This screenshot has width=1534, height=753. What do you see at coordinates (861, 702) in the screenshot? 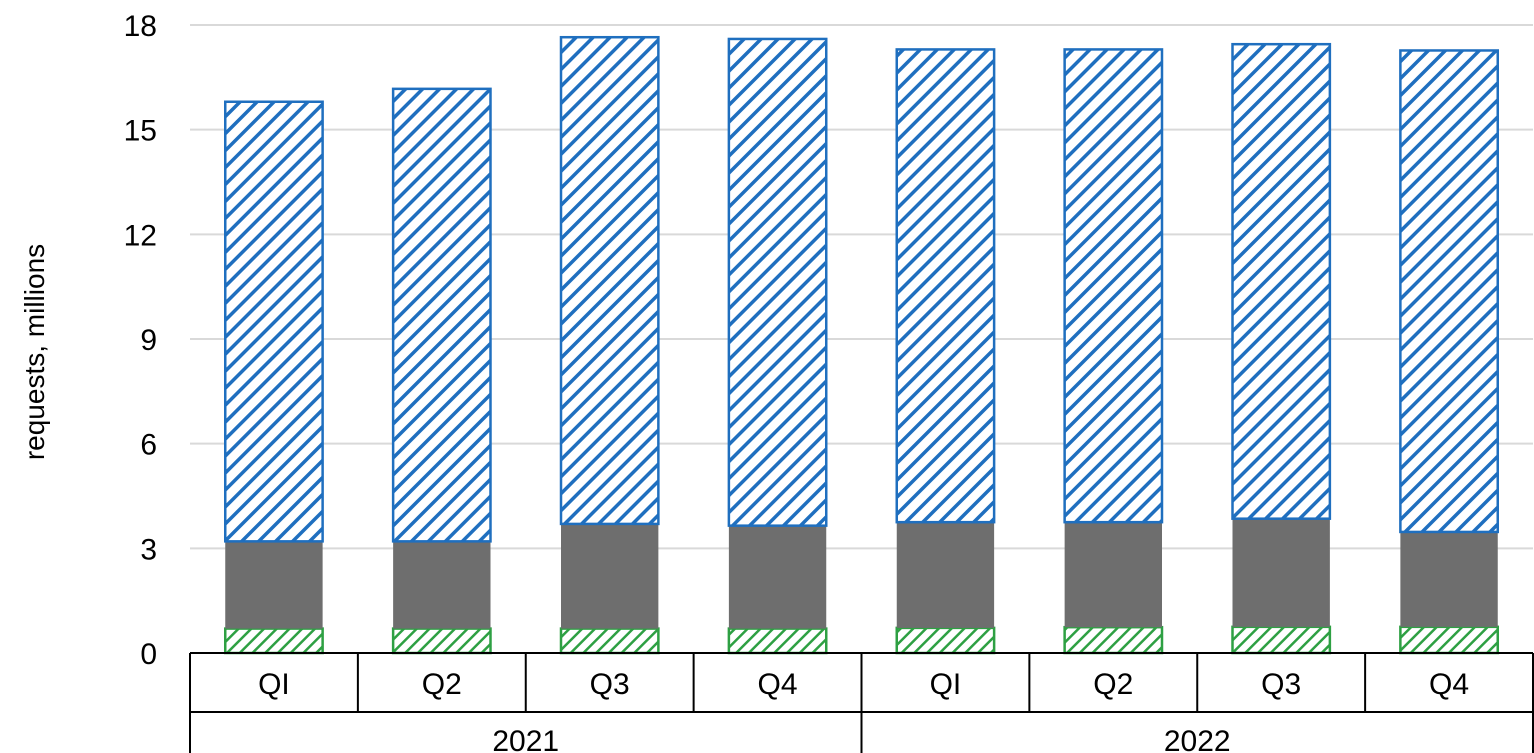
I see `x-axis: QI Q2 Q3 Q4 QI Q2 Q3 Q4 2021 2022` at bounding box center [861, 702].